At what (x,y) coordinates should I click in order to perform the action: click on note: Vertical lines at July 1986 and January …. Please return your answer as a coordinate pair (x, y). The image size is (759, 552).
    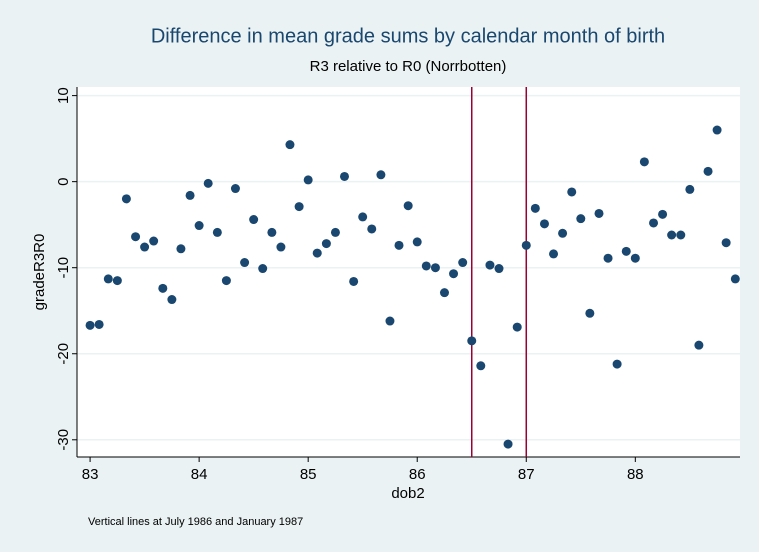
    Looking at the image, I should click on (195, 522).